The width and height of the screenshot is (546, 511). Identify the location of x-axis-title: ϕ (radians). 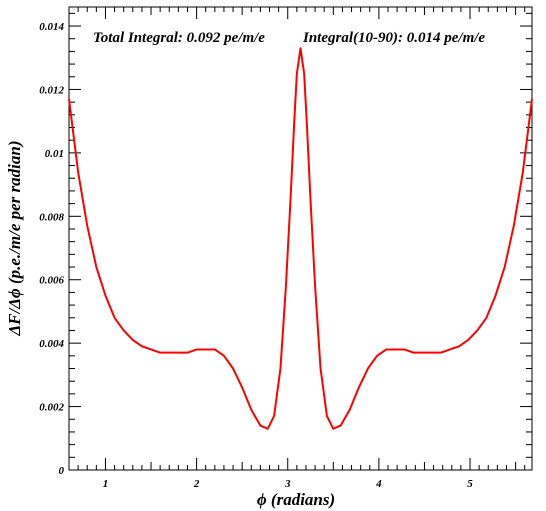
(296, 499).